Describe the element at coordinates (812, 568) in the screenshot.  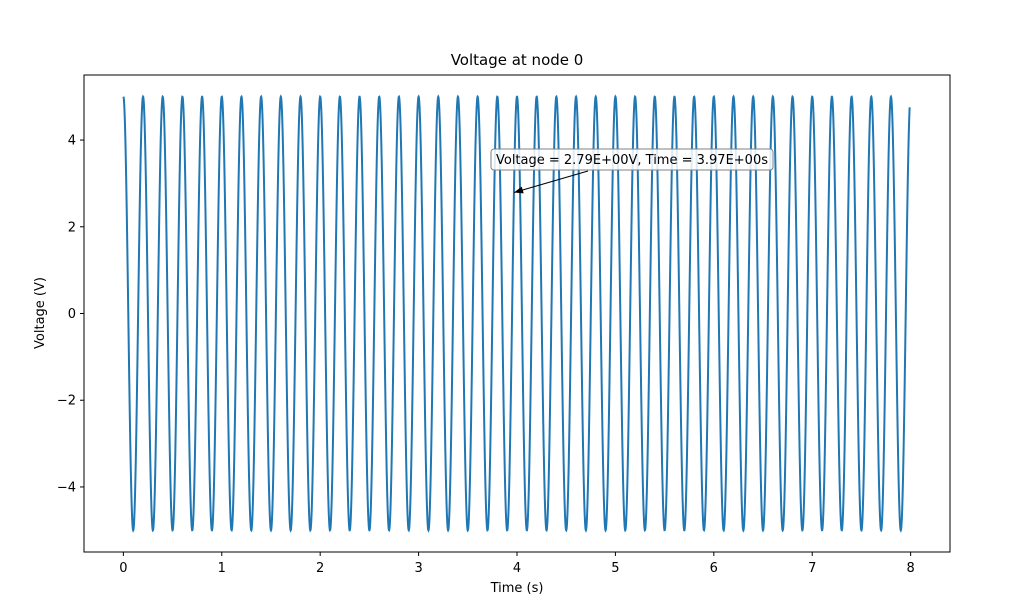
I see `x-tick-label: 7` at that location.